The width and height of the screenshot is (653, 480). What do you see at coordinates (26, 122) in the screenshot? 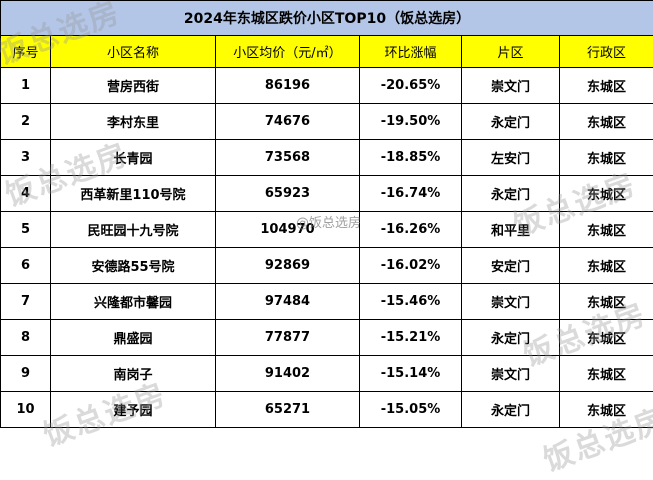
I see `cell-index: 2` at bounding box center [26, 122].